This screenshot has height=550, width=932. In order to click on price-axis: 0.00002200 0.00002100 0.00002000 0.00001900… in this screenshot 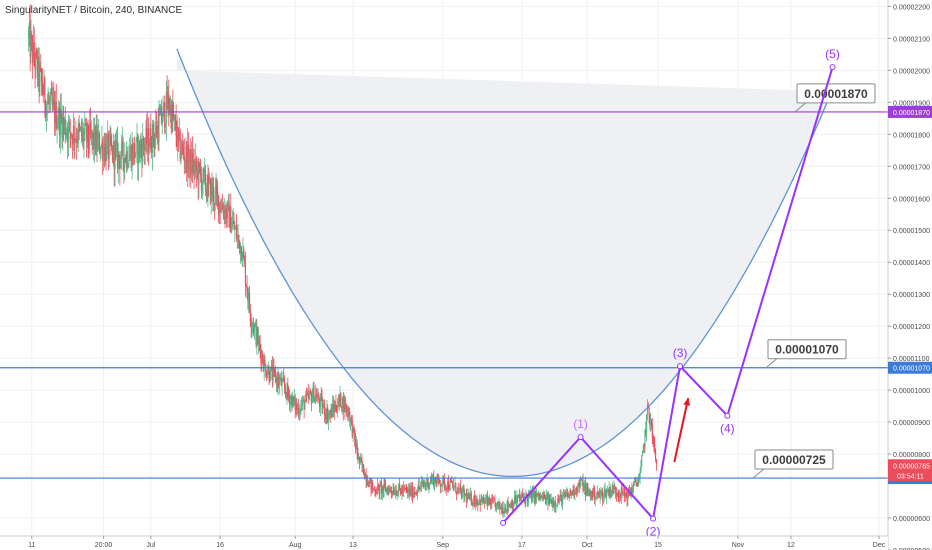, I will do `click(909, 275)`.